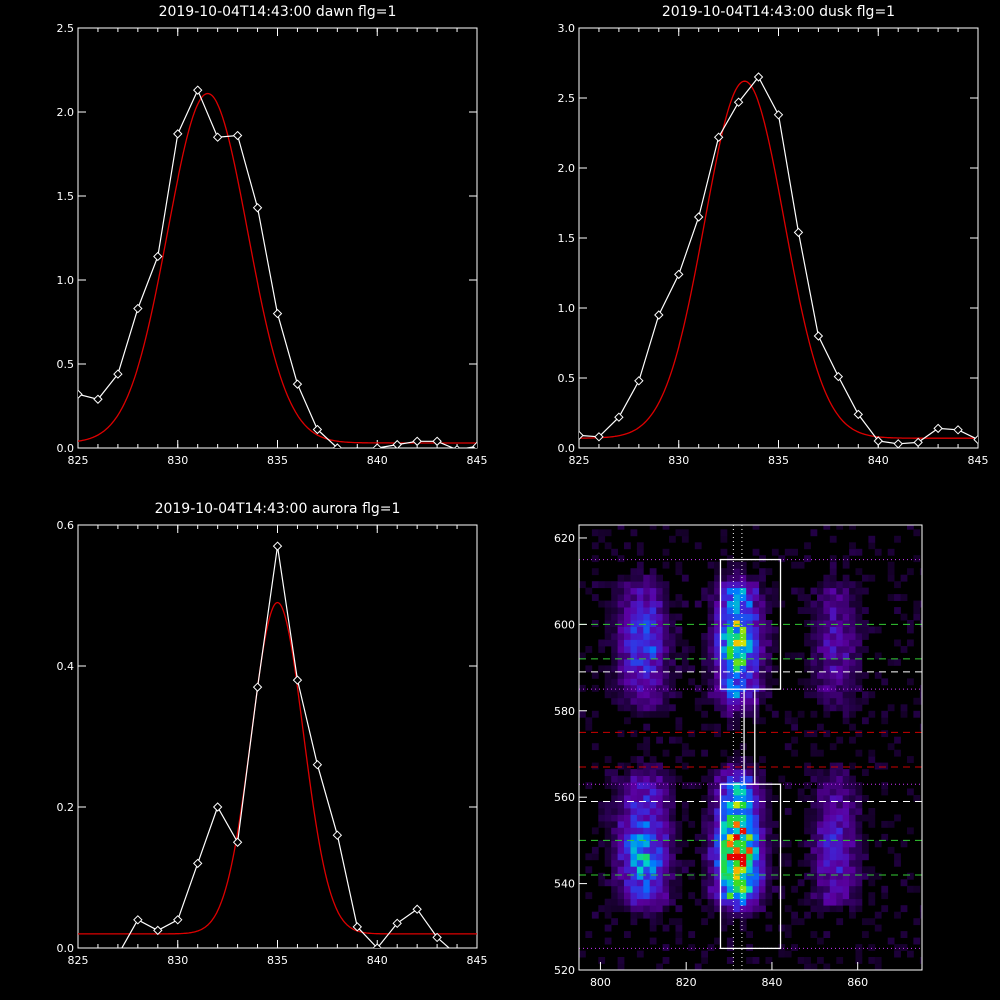  Describe the element at coordinates (477, 460) in the screenshot. I see `x-tick-label: 845` at that location.